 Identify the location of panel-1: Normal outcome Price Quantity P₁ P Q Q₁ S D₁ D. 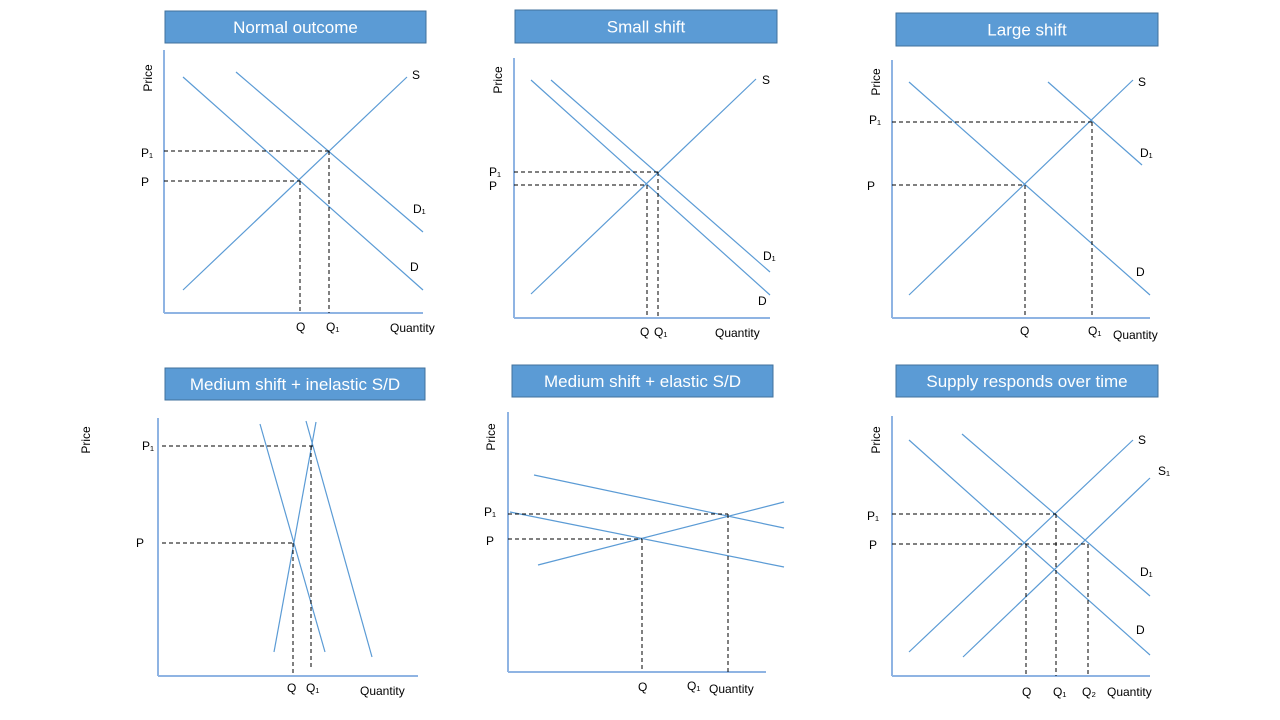
(288, 172).